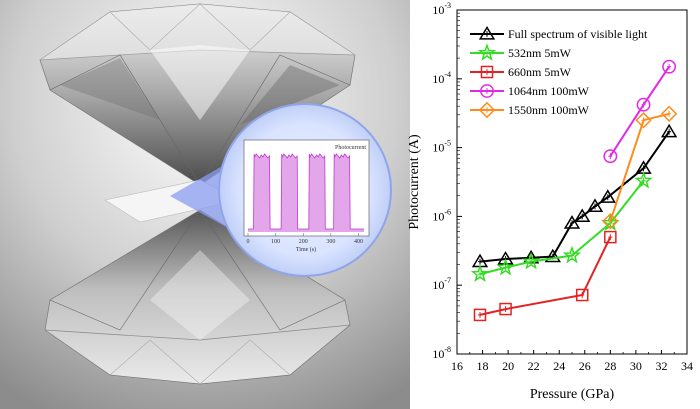 This screenshot has height=409, width=700. What do you see at coordinates (661, 366) in the screenshot?
I see `x-tick-label: 32` at bounding box center [661, 366].